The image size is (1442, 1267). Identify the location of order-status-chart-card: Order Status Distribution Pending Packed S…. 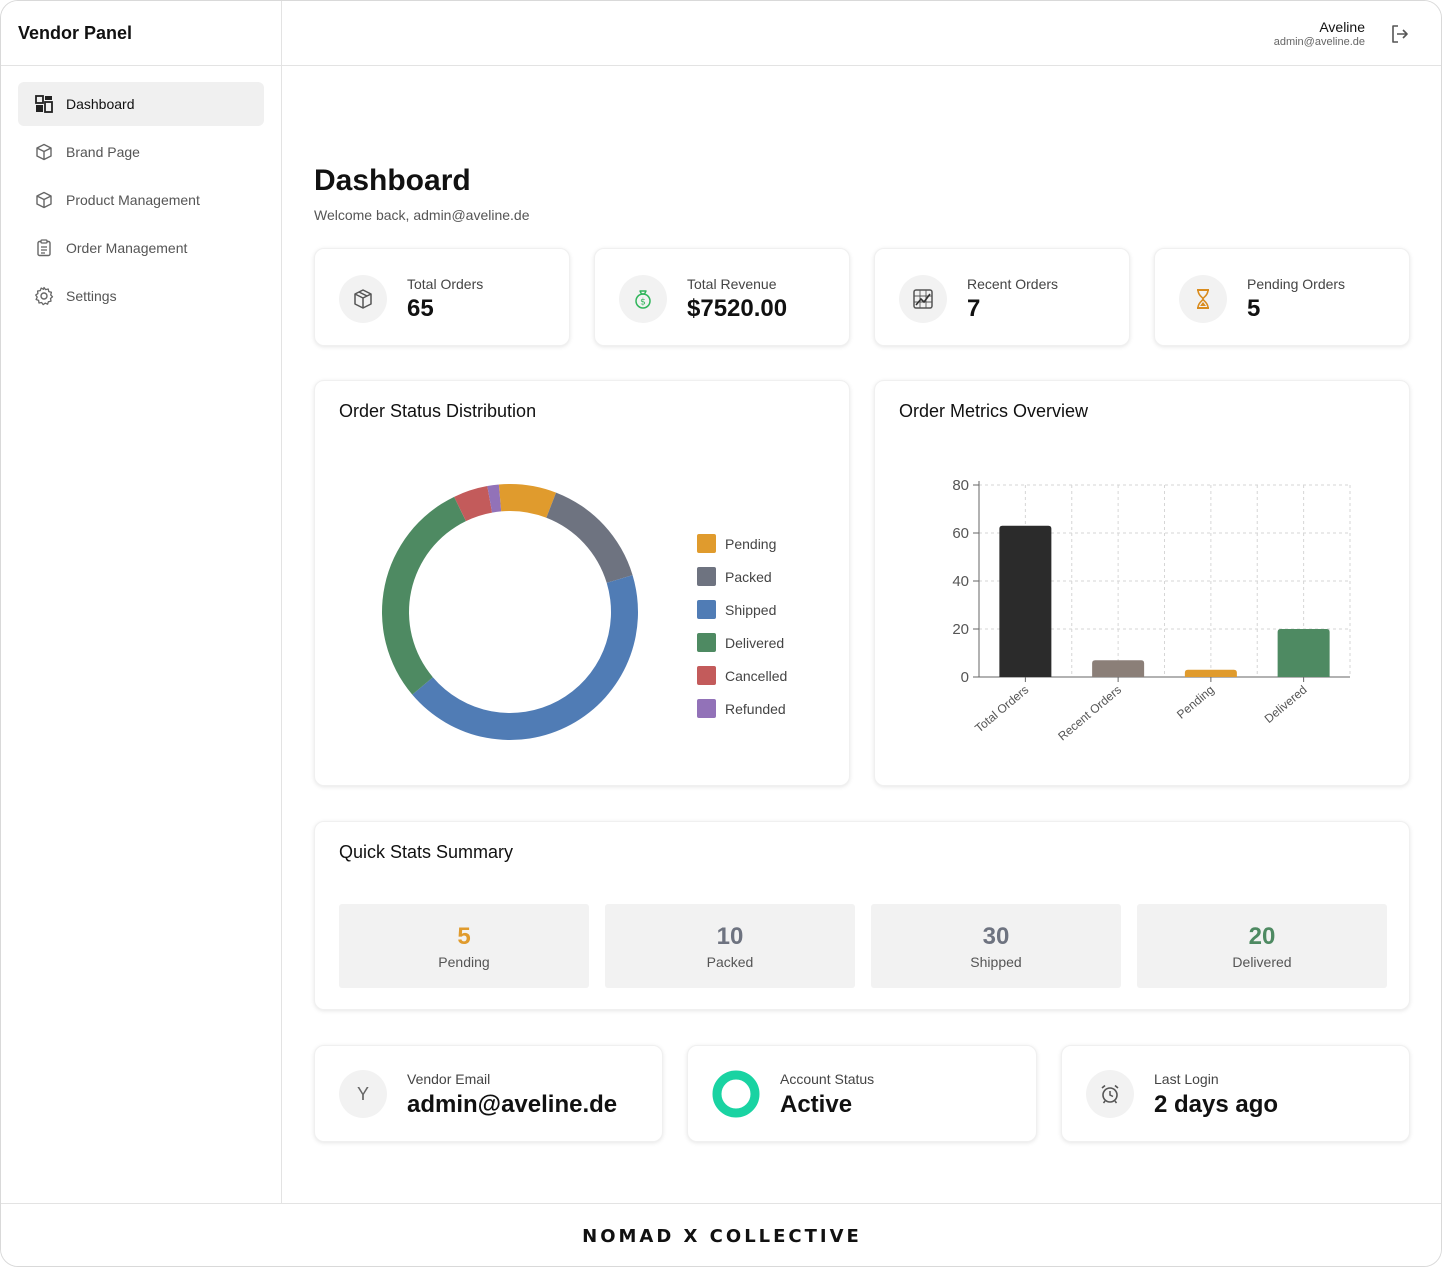
(582, 583).